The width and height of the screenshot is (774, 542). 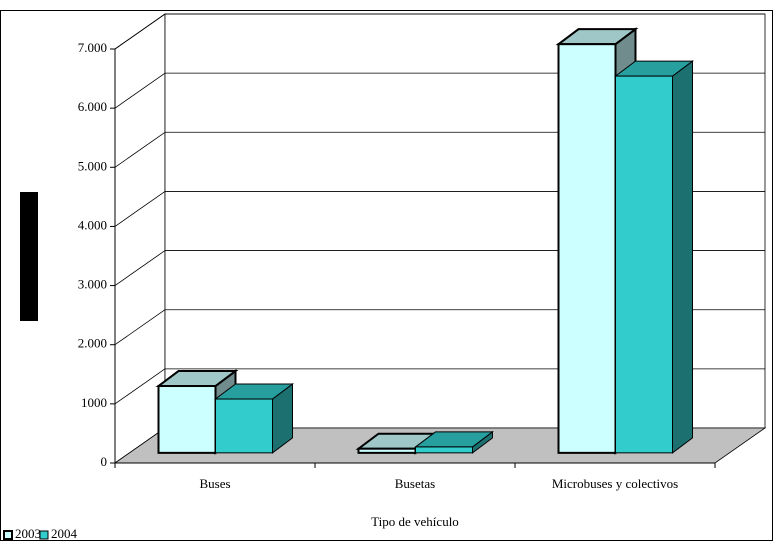 What do you see at coordinates (92, 165) in the screenshot?
I see `y-tick-label: 5.000` at bounding box center [92, 165].